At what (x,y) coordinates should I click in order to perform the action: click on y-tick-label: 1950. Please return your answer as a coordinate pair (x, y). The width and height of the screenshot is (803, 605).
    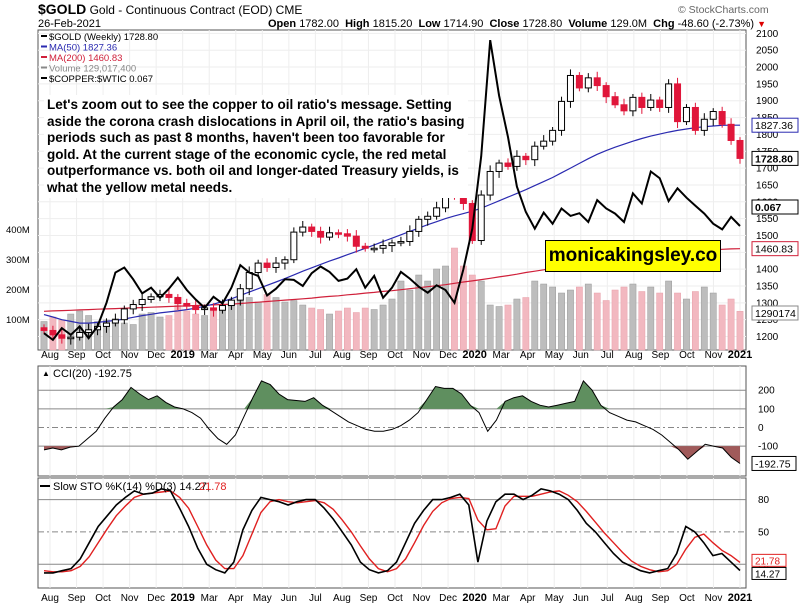
    Looking at the image, I should click on (767, 84).